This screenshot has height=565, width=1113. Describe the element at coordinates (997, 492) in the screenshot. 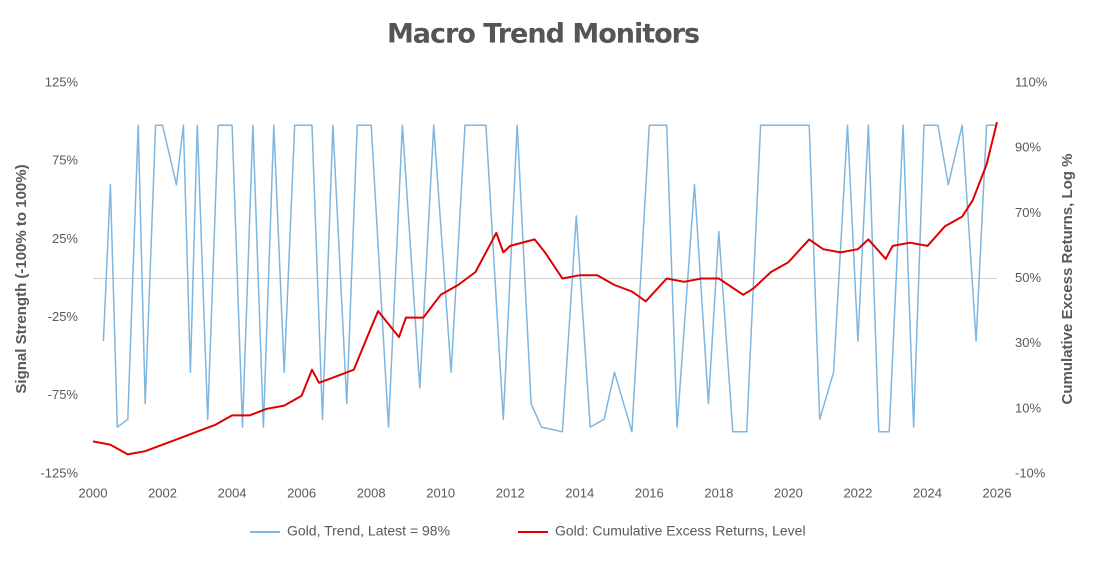

I see `x-tick-label: 2026` at that location.